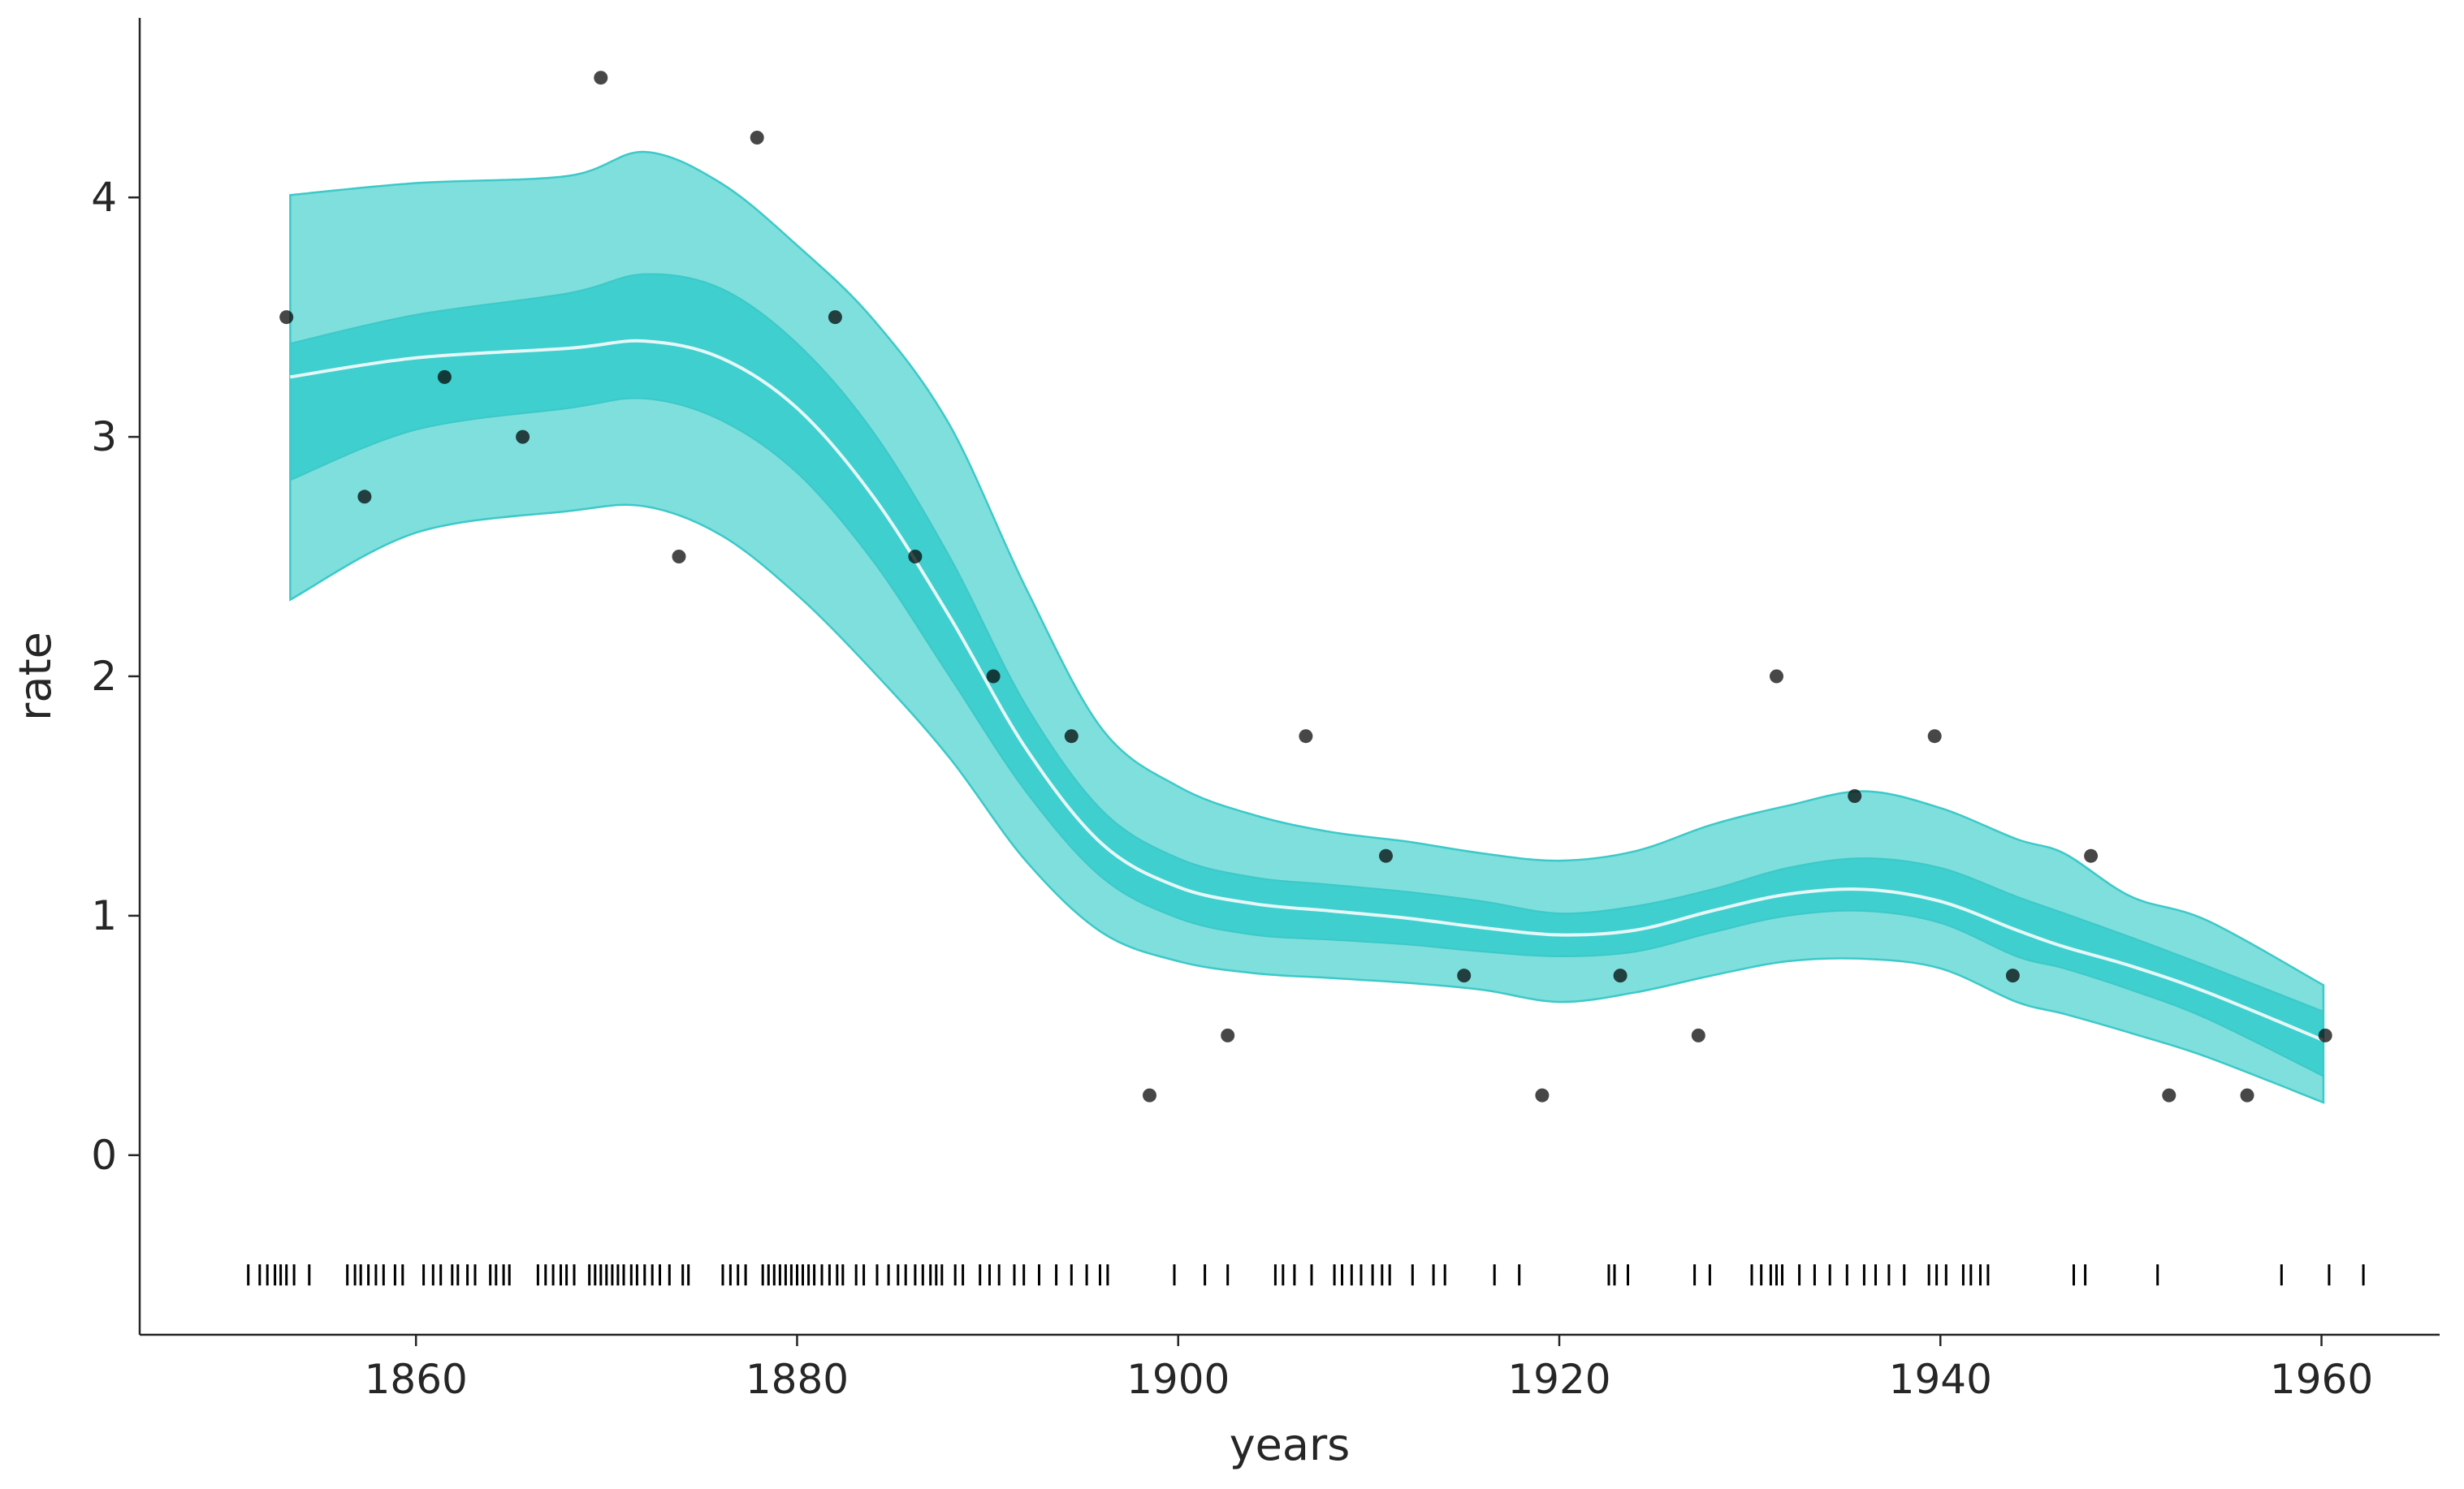 This screenshot has width=2464, height=1489. I want to click on x-tick-label: 1880, so click(797, 1379).